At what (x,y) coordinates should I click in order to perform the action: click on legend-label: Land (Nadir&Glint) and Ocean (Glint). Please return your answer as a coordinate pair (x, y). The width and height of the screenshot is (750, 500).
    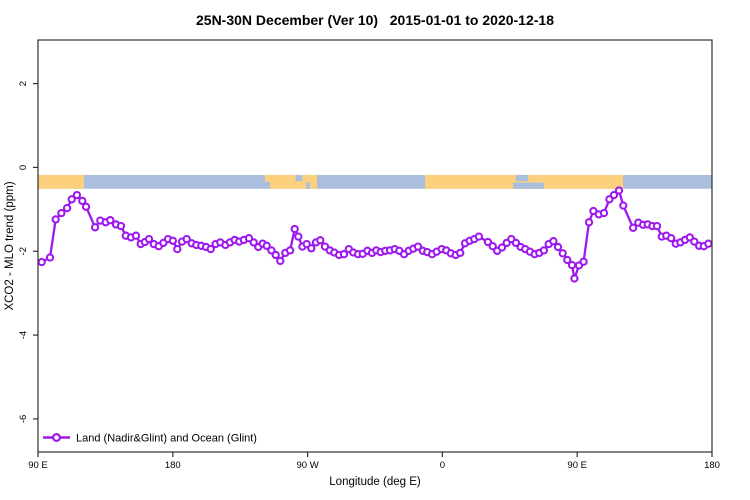
    Looking at the image, I should click on (166, 439).